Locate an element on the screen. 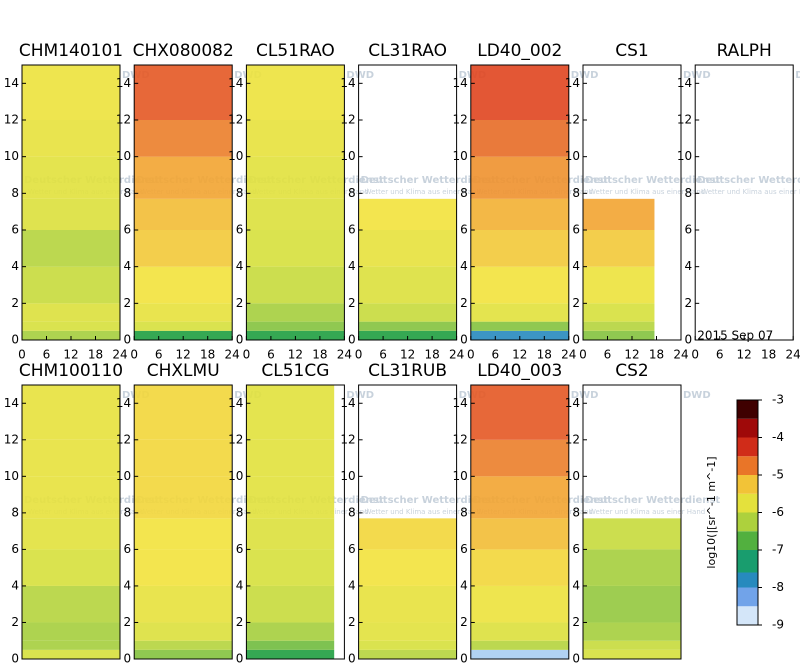 Image resolution: width=800 pixels, height=665 pixels. colorbar-label: log10(|[sr^-1 m^-1] is located at coordinates (711, 512).